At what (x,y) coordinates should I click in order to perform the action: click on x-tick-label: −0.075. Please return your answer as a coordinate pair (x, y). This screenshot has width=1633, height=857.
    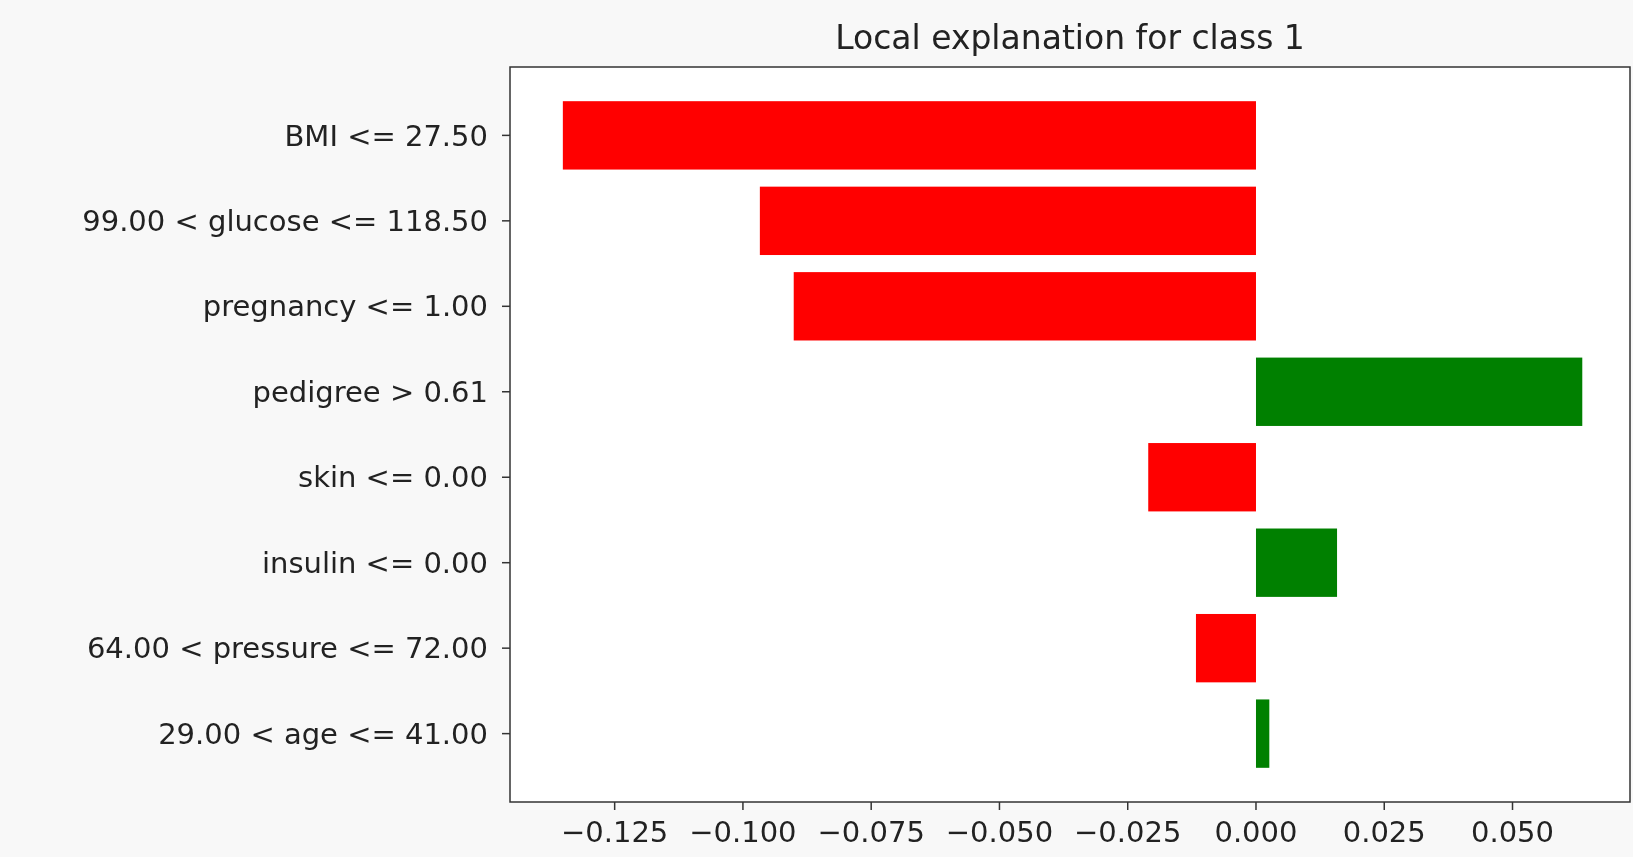
    Looking at the image, I should click on (871, 832).